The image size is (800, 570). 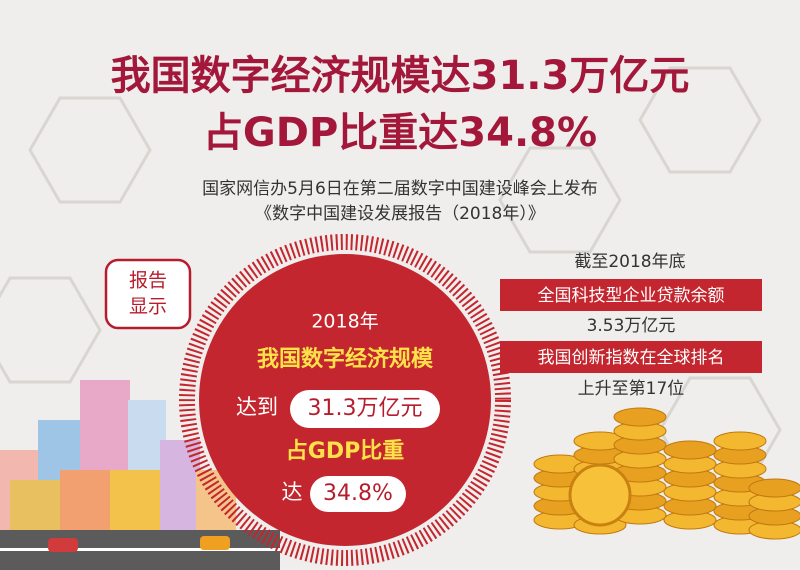 I want to click on coin-face, so click(x=600, y=495).